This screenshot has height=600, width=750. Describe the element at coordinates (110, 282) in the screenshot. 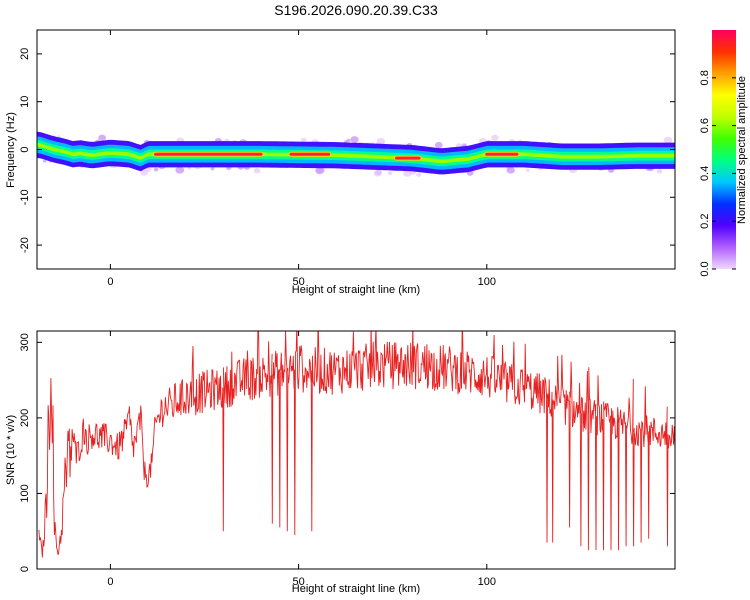

I see `spectrogram-x-tick-label: 0` at that location.